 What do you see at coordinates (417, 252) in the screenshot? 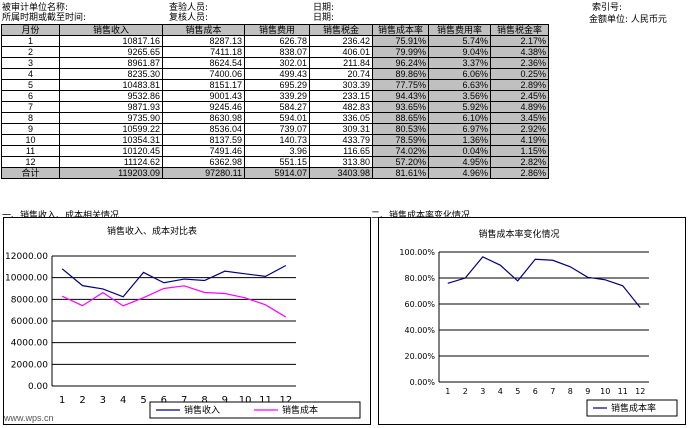
I see `y-tick-label: 100.00%` at bounding box center [417, 252].